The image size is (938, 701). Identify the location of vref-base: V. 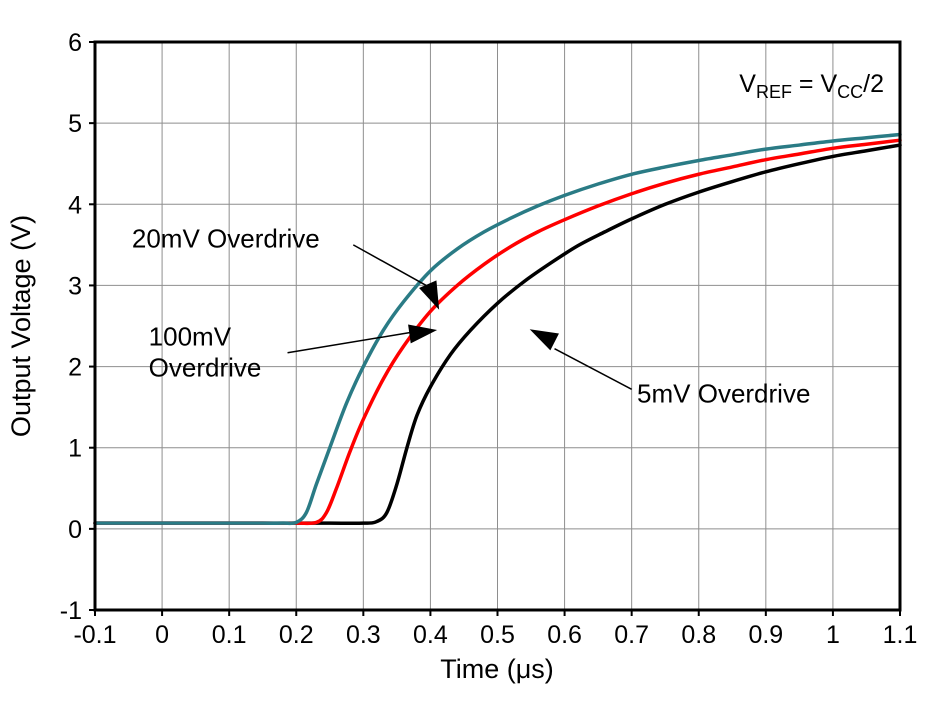
(747, 84).